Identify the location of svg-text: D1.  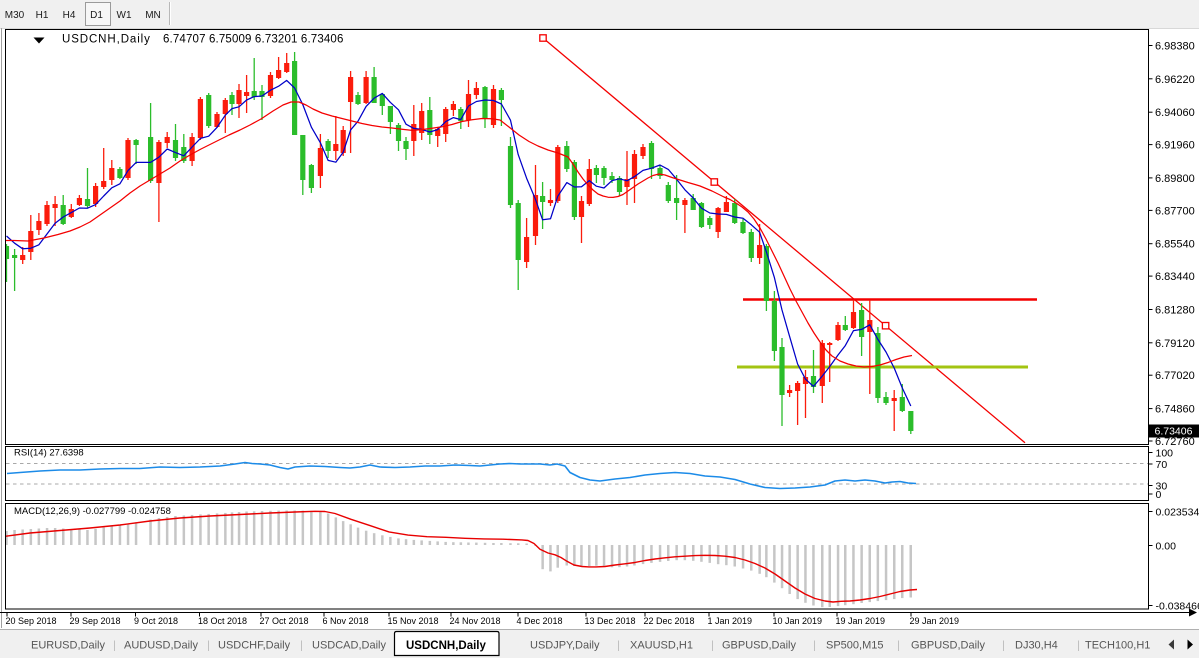
(96, 15).